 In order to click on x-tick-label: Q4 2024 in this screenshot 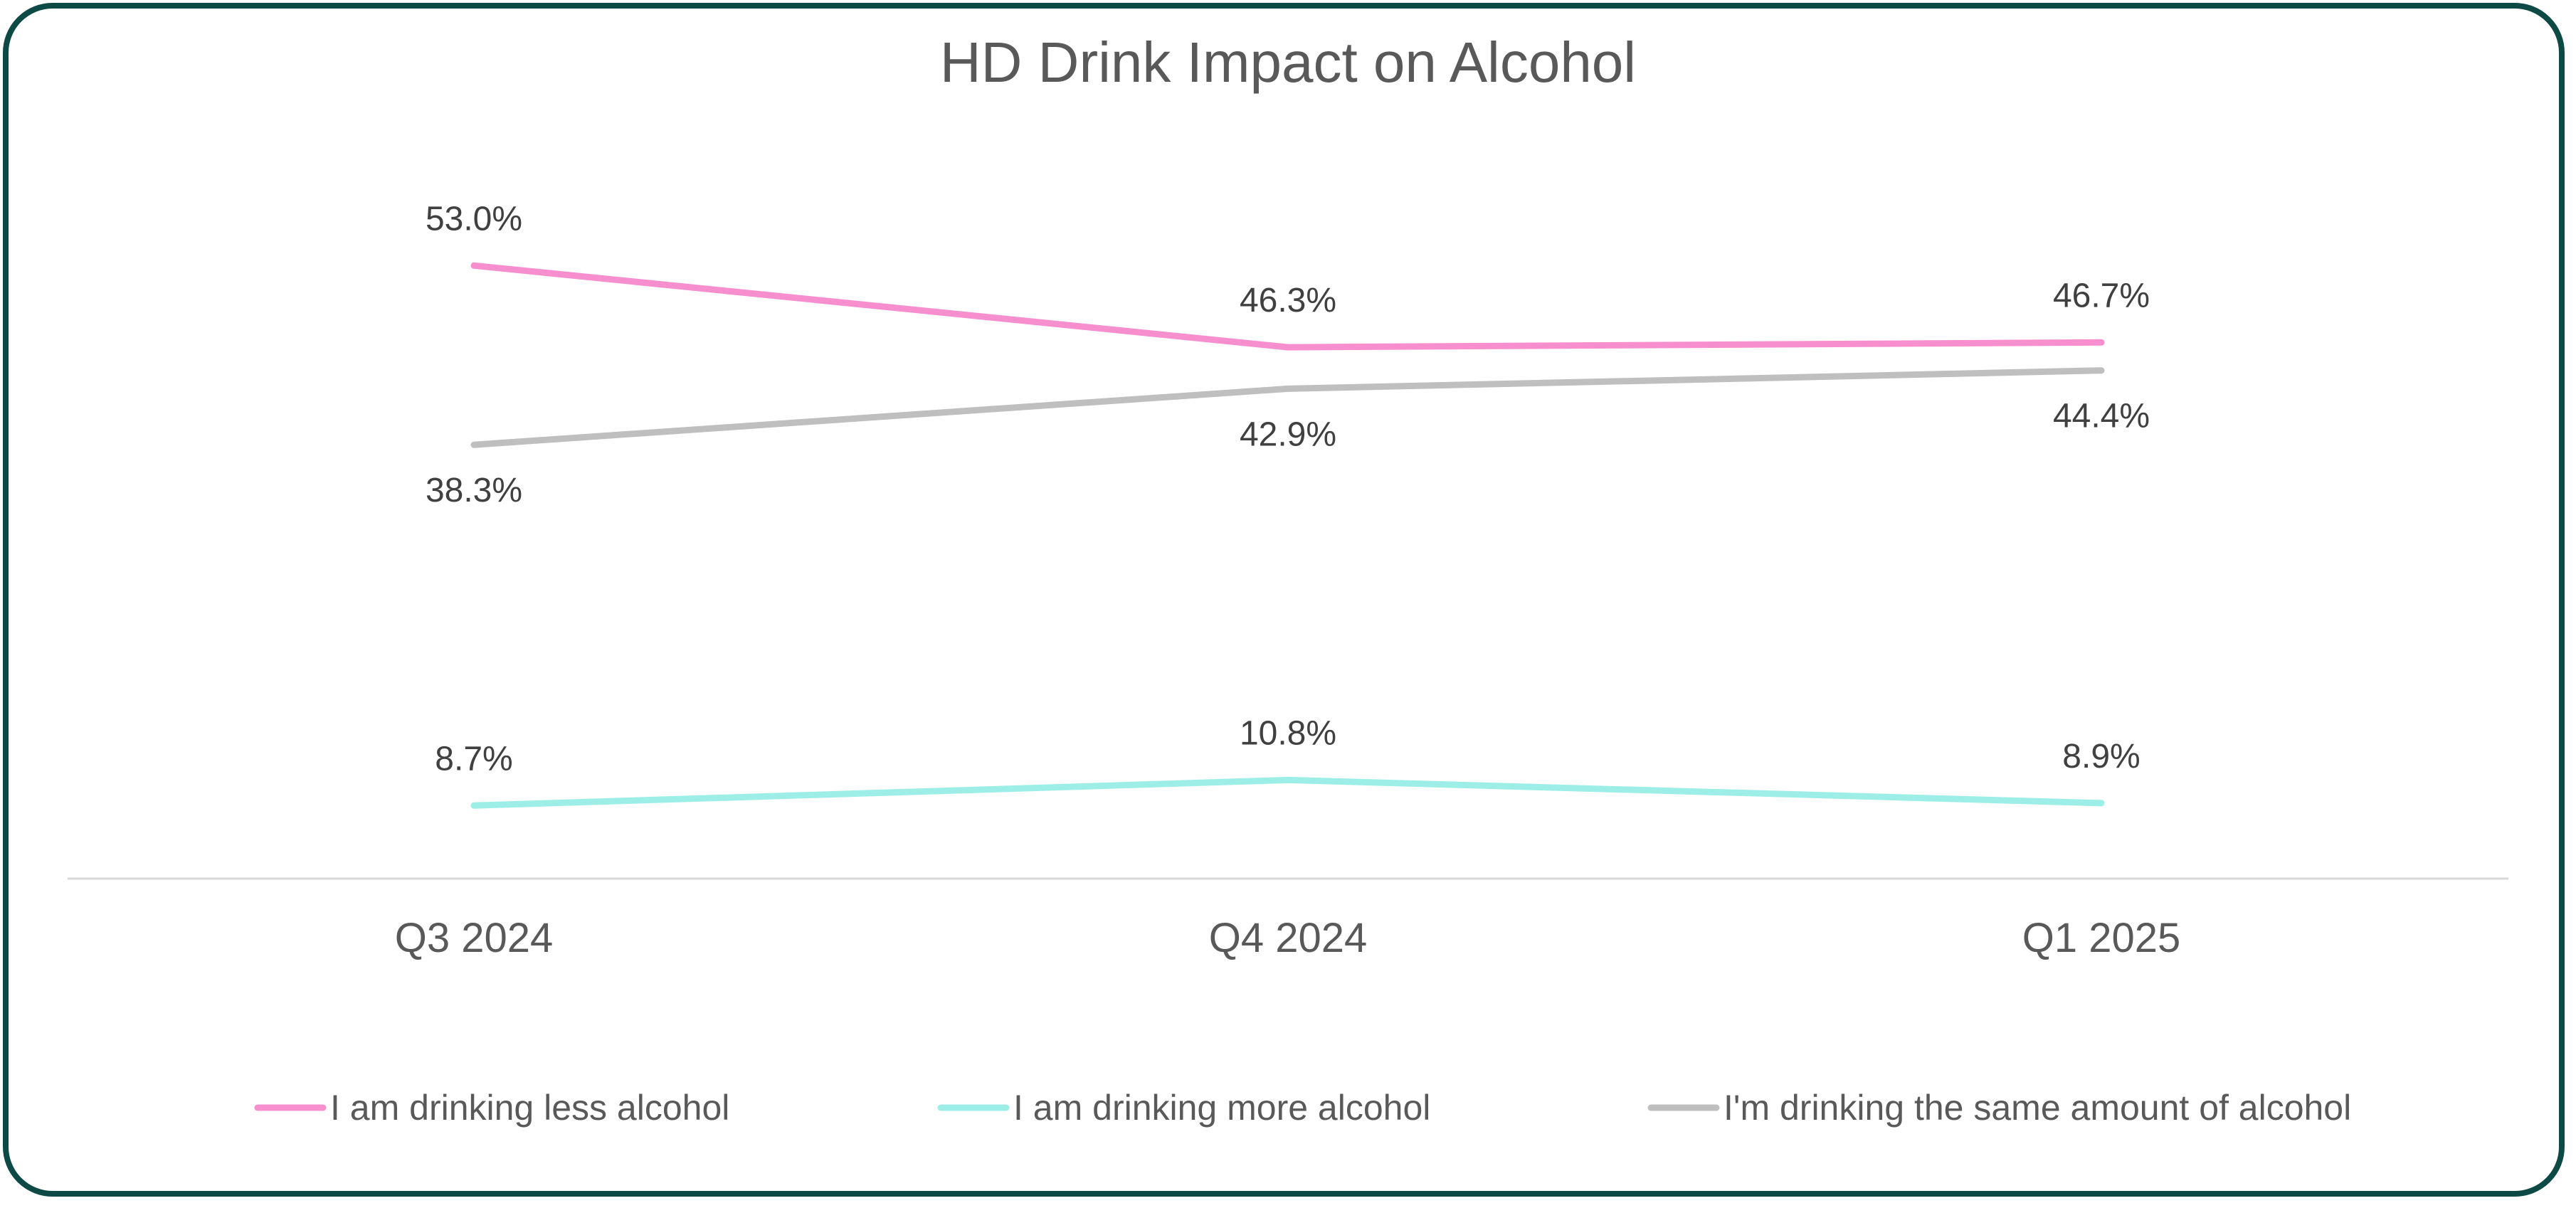, I will do `click(1289, 938)`.